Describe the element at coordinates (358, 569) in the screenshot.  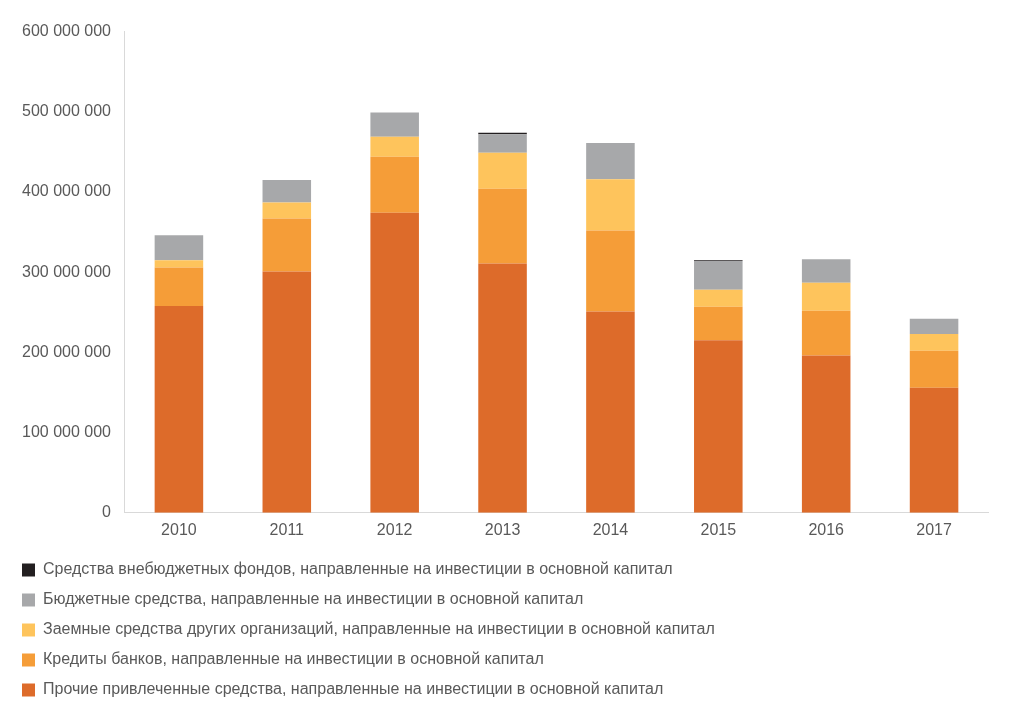
I see `legend-label: Средства внебюджетных фондов, направленные на инвестиции в основной капитал` at that location.